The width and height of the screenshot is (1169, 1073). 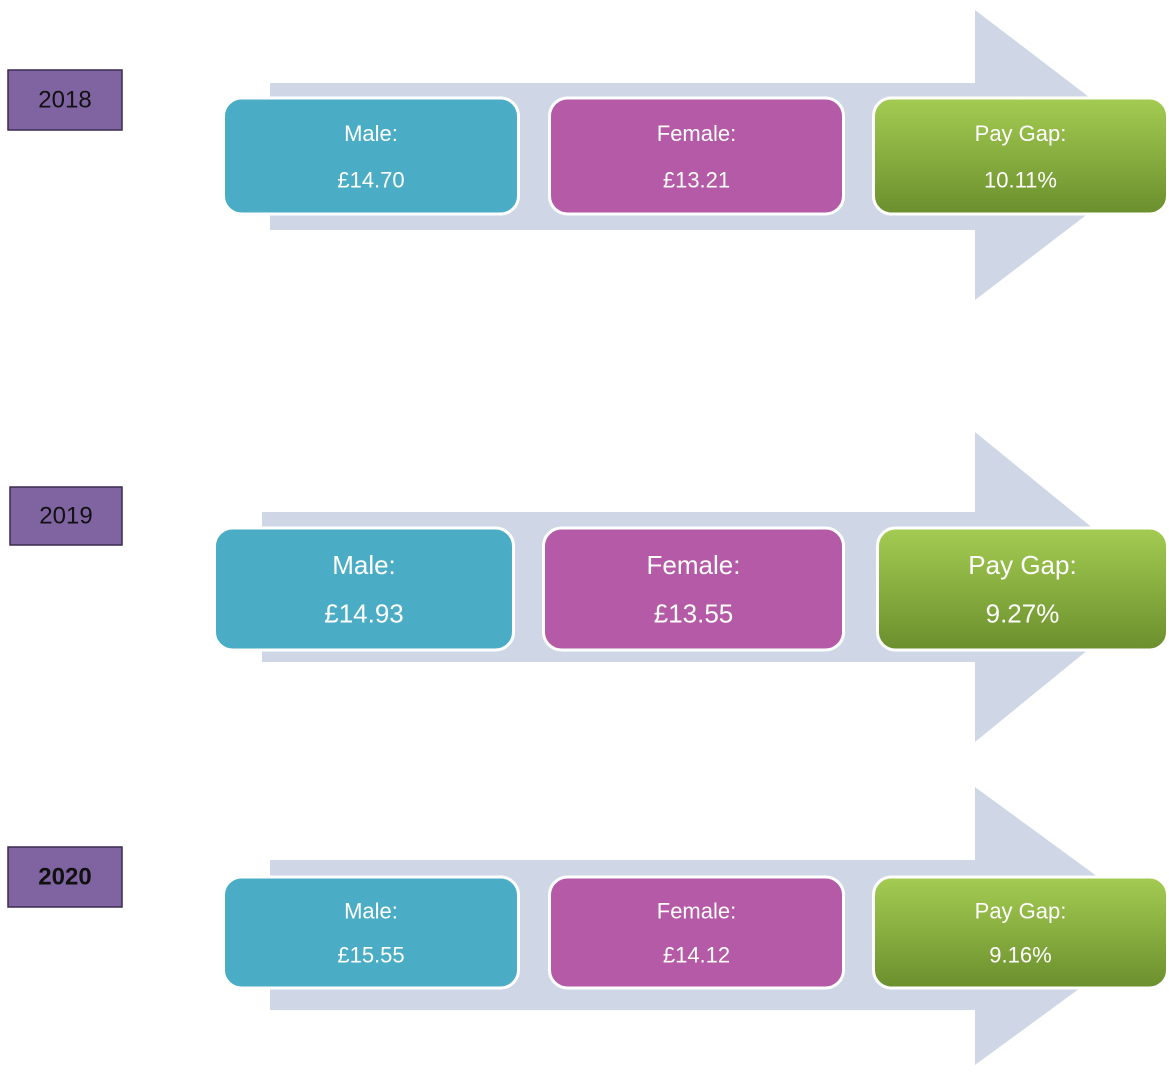 What do you see at coordinates (696, 955) in the screenshot?
I see `box-value: £14.12` at bounding box center [696, 955].